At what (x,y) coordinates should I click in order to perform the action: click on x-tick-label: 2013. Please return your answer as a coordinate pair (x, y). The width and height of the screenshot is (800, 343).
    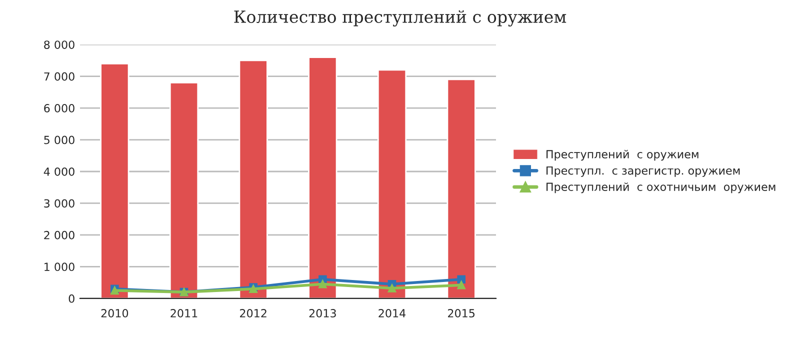
    Looking at the image, I should click on (322, 313).